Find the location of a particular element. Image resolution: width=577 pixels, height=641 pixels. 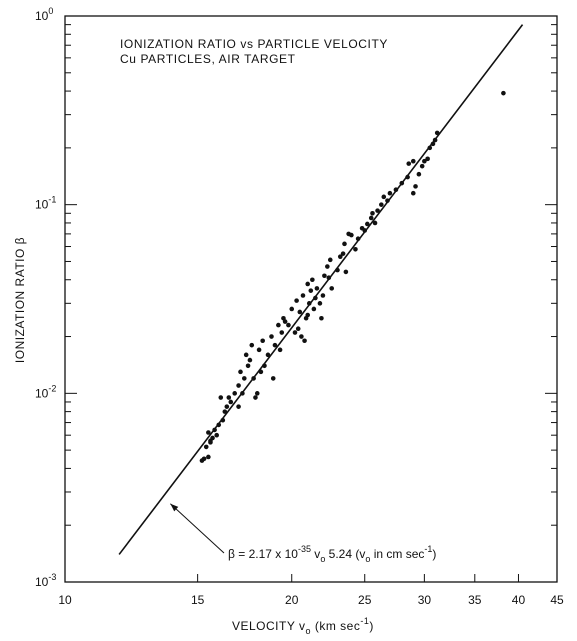

y-tick-label: 10⁻² is located at coordinates (45, 391).